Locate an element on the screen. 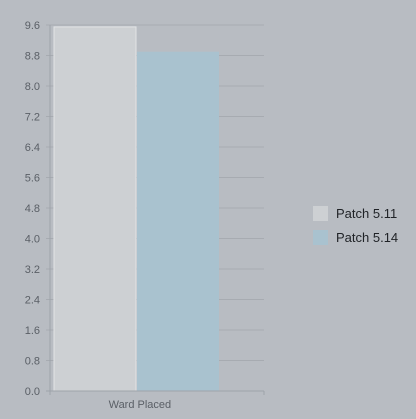 The image size is (416, 419). y-tick-labels: 0.0 0.8 1.6 2.4 3.2 4.0 4.8 5.6 6.4 7.2 8.0 8.8 9.6 is located at coordinates (32, 209).